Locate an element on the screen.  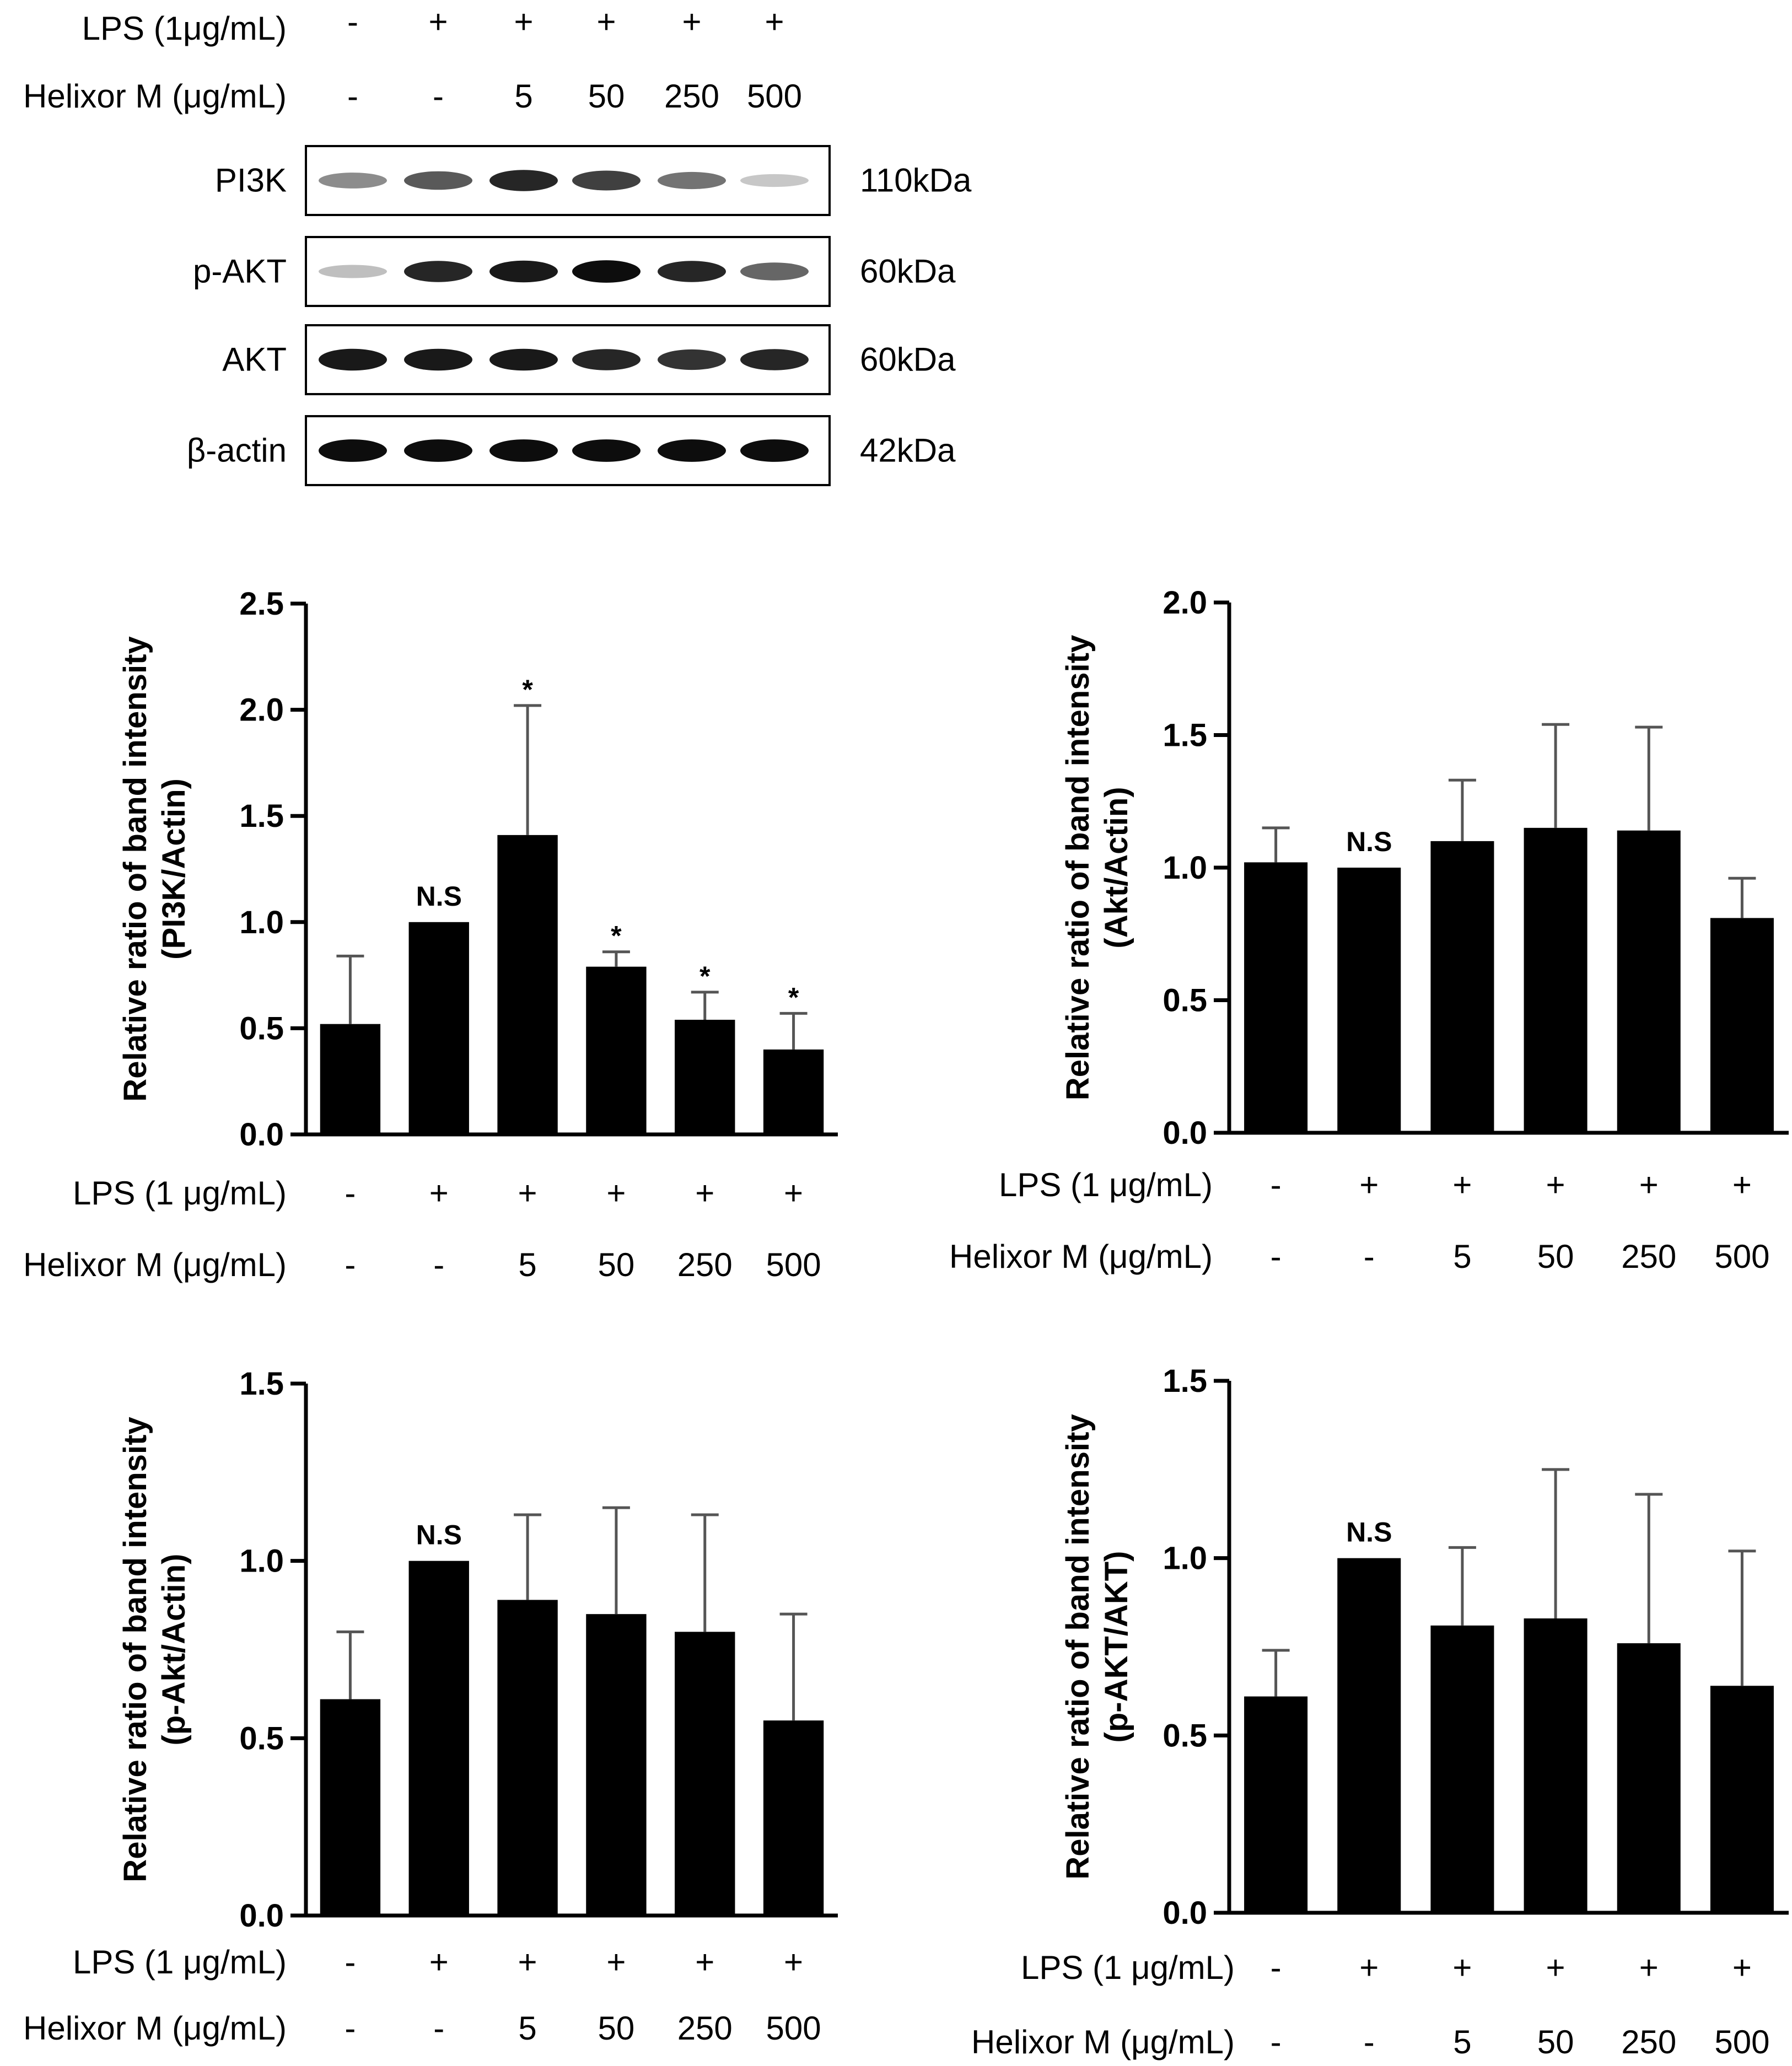
blot-helixor-value: 5 is located at coordinates (523, 96).